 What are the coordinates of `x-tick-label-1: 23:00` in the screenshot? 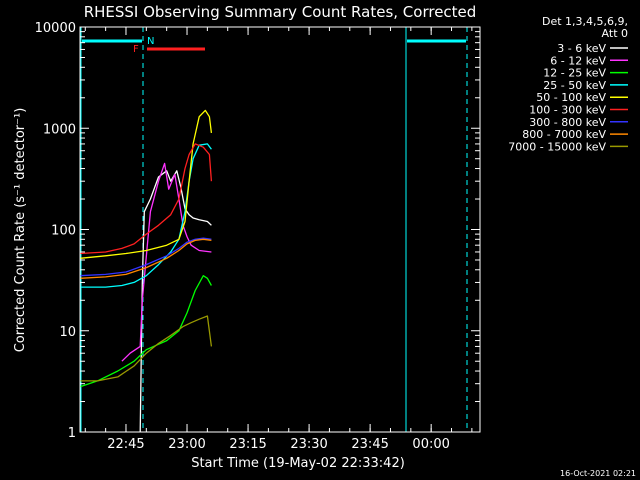 It's located at (186, 444).